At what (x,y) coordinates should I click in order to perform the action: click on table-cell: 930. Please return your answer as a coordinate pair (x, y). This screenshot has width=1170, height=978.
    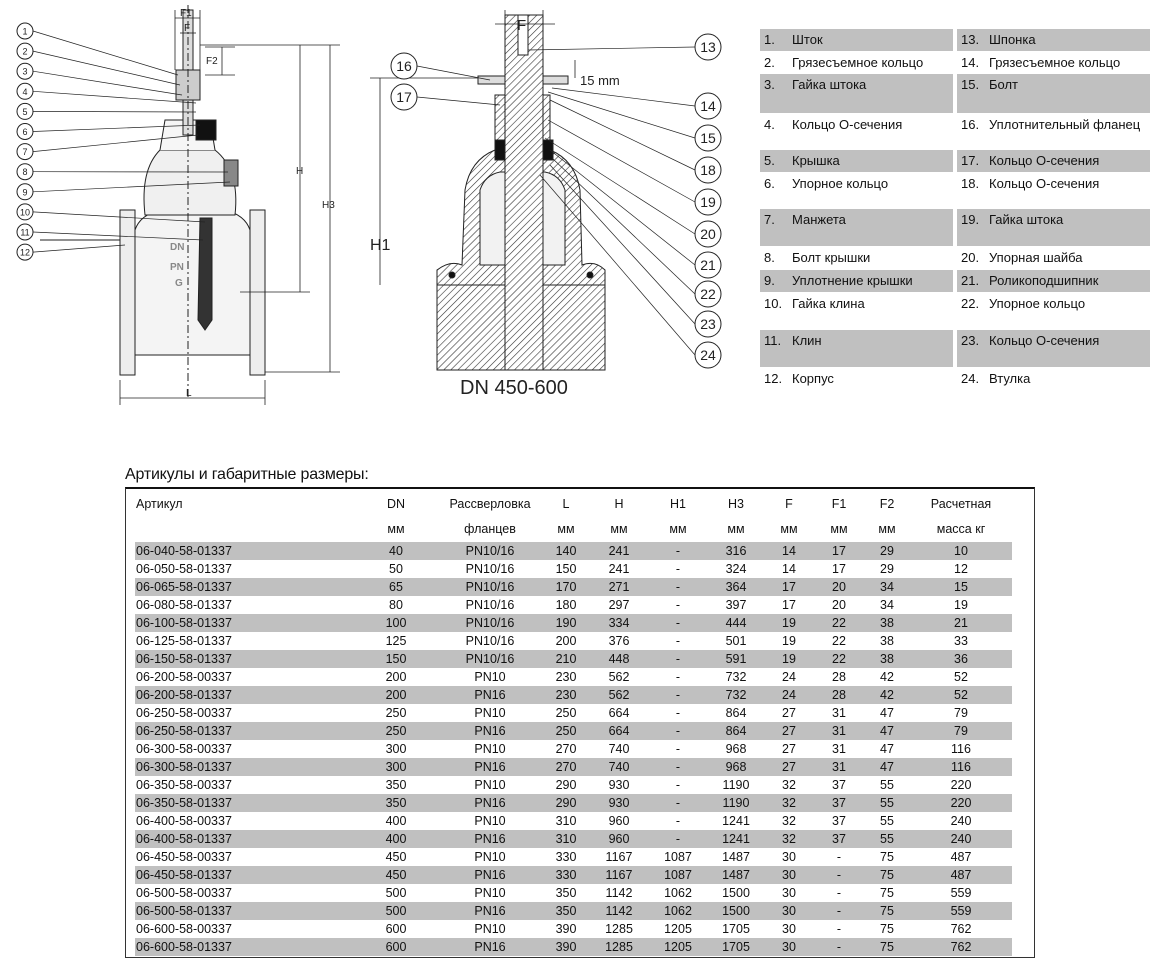
    Looking at the image, I should click on (619, 803).